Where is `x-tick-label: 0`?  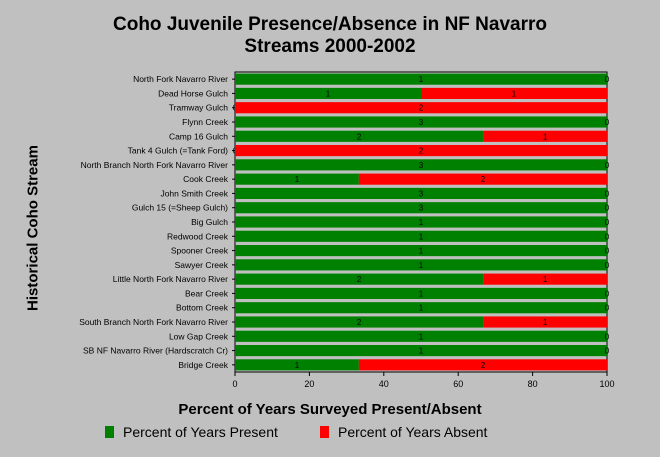 x-tick-label: 0 is located at coordinates (234, 384).